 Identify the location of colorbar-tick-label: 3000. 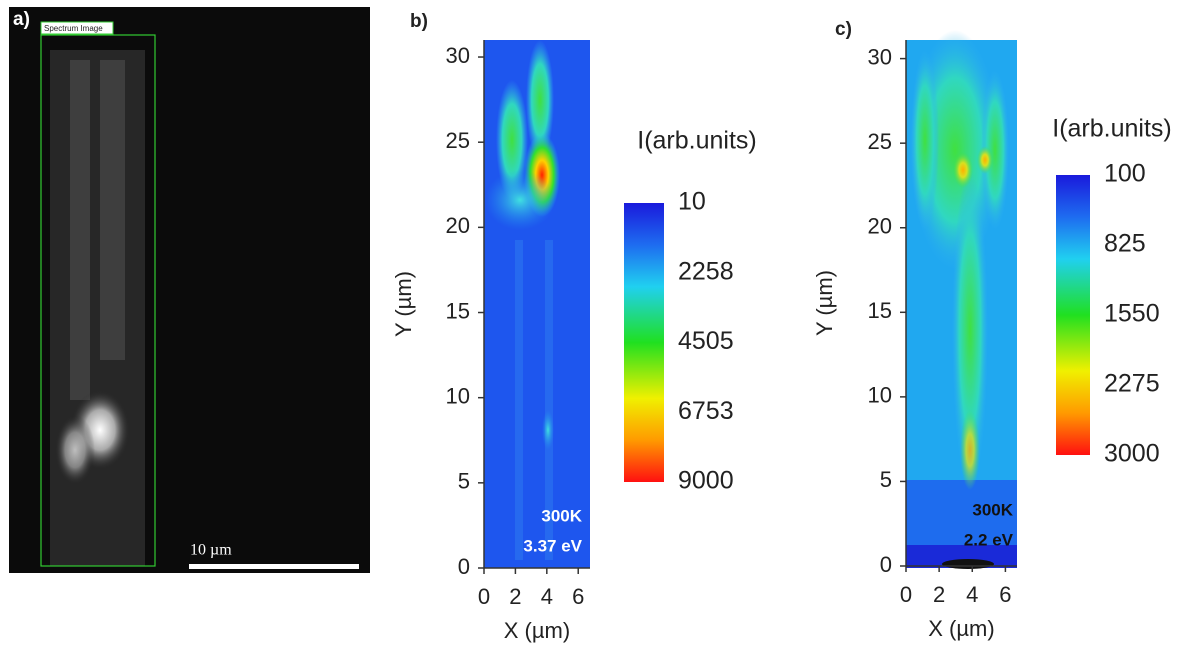
(1132, 454).